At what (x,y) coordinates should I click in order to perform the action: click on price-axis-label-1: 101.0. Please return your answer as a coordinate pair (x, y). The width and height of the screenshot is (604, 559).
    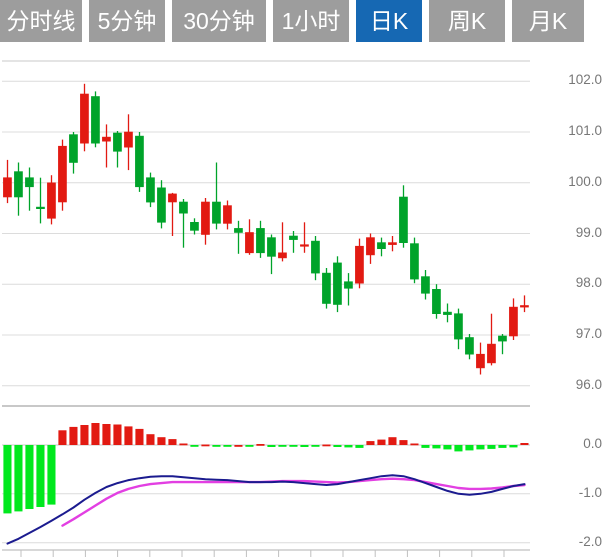
    Looking at the image, I should click on (585, 131).